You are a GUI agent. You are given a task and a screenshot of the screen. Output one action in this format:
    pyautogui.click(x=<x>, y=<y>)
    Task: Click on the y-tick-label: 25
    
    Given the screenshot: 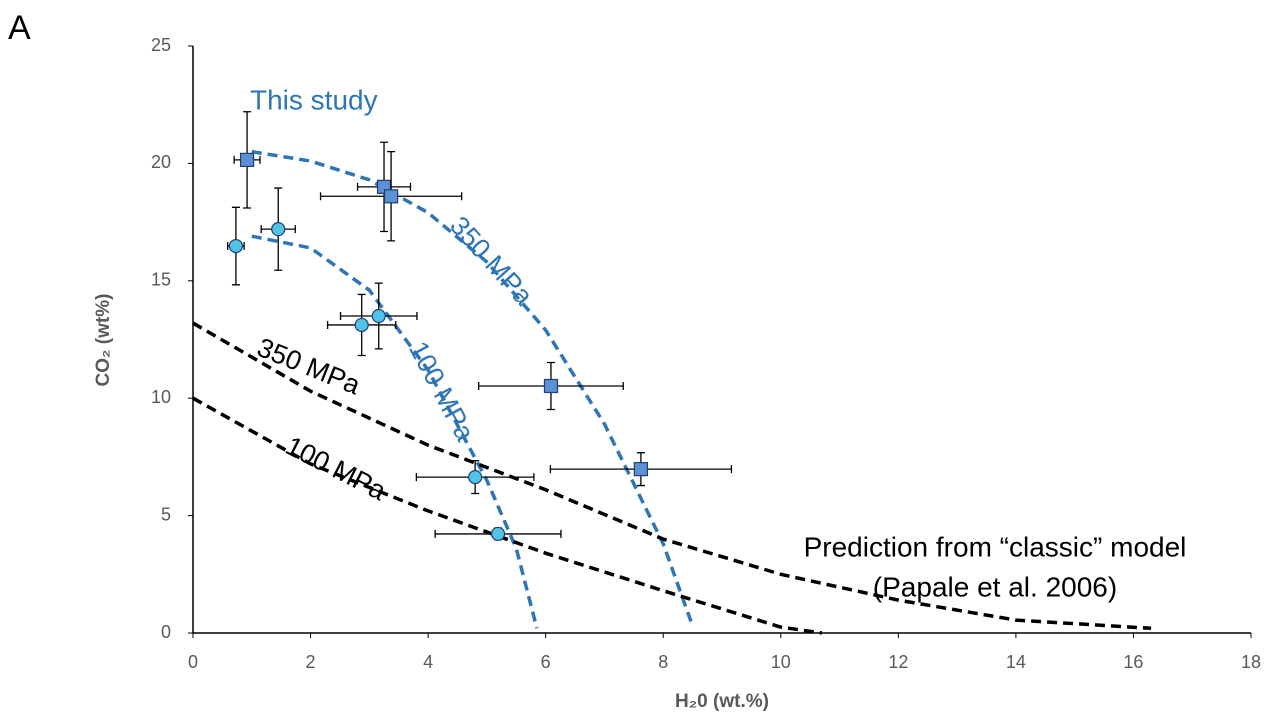 What is the action you would take?
    pyautogui.click(x=161, y=45)
    